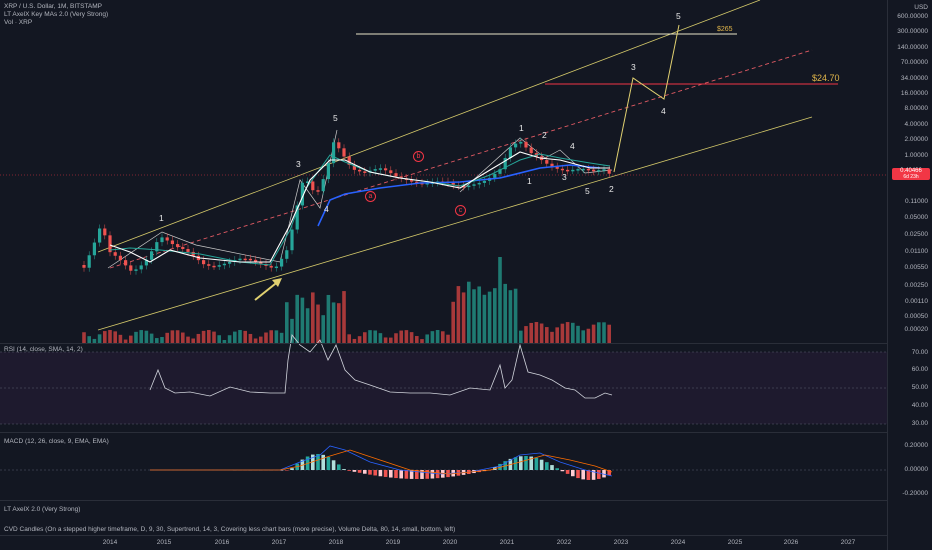 This screenshot has height=550, width=932. I want to click on macd-label: MACD (12, 26, close, 9, EMA, EMA), so click(56, 441).